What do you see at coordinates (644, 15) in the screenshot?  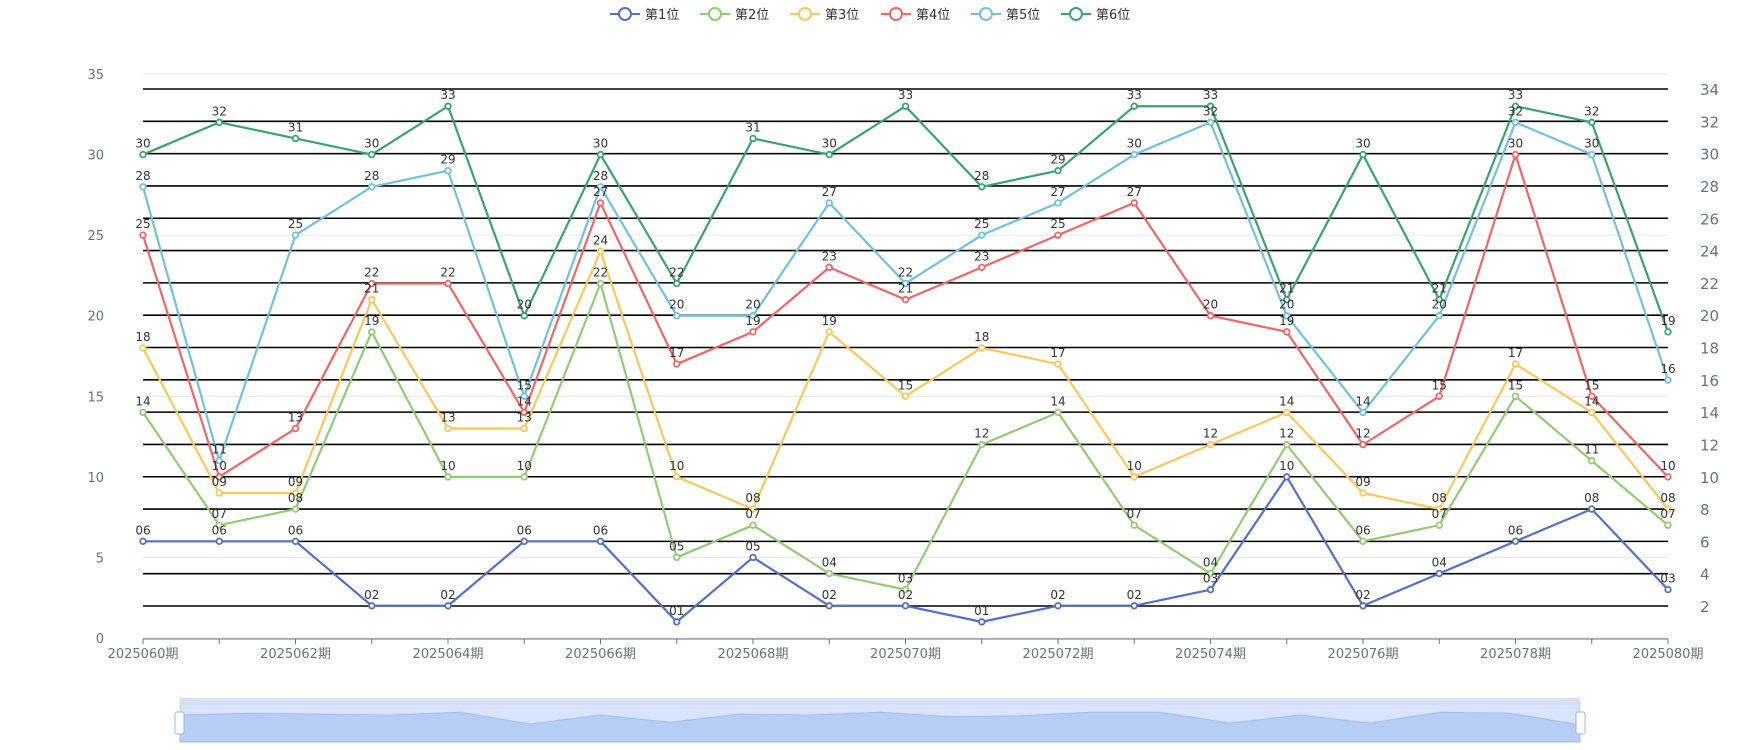 I see `legend-item: 第1位` at bounding box center [644, 15].